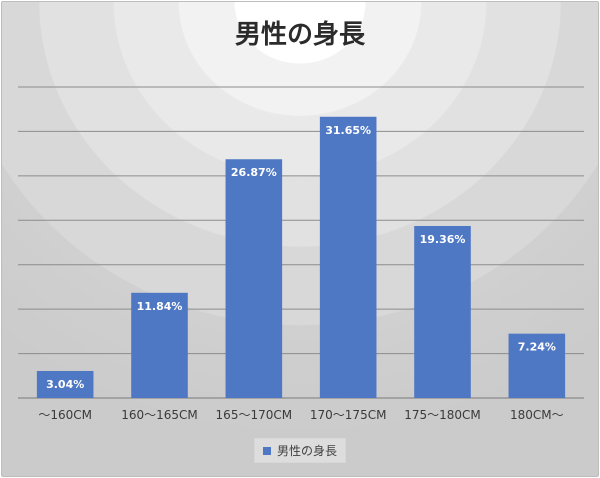 Image resolution: width=600 pixels, height=478 pixels. I want to click on data-label-5: 7.24%, so click(537, 347).